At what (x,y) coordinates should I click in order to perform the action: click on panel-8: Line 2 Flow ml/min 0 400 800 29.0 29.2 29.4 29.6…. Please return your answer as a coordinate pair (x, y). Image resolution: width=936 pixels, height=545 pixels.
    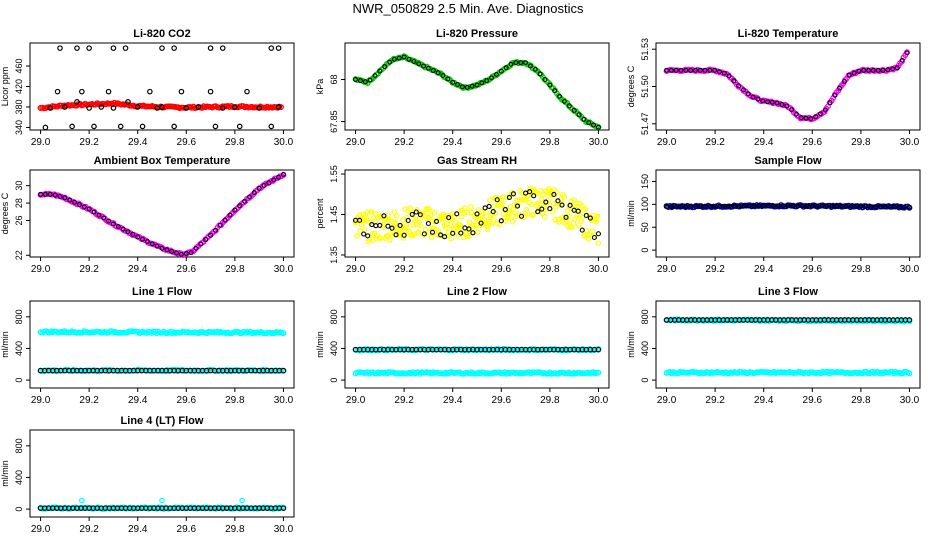
    Looking at the image, I should click on (462, 346).